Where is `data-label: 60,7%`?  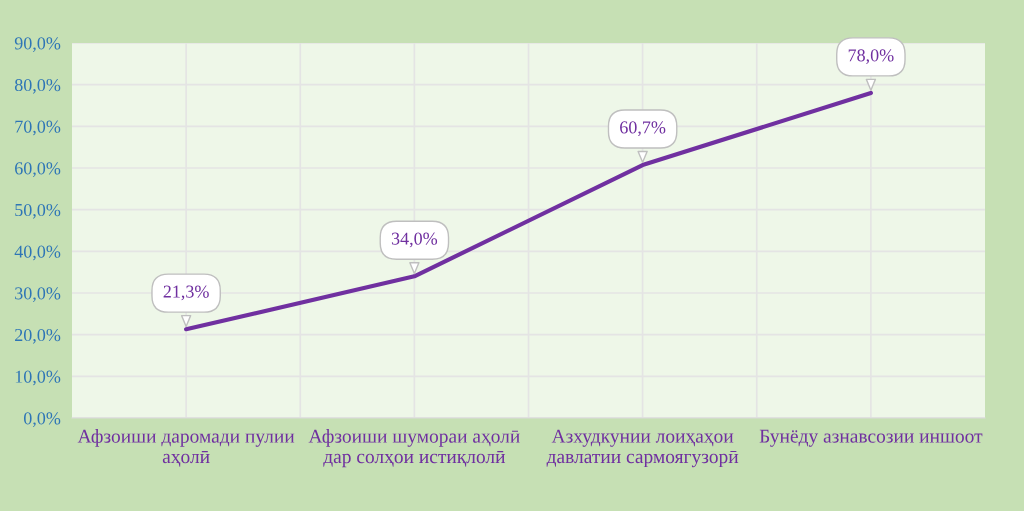
data-label: 60,7% is located at coordinates (643, 129).